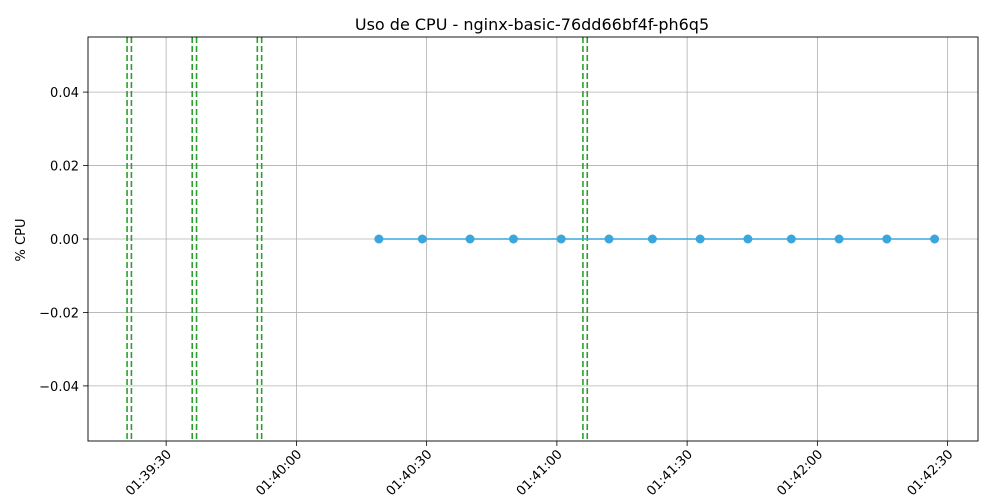 The image size is (1000, 504). I want to click on y-tick-label: 0.00, so click(64, 240).